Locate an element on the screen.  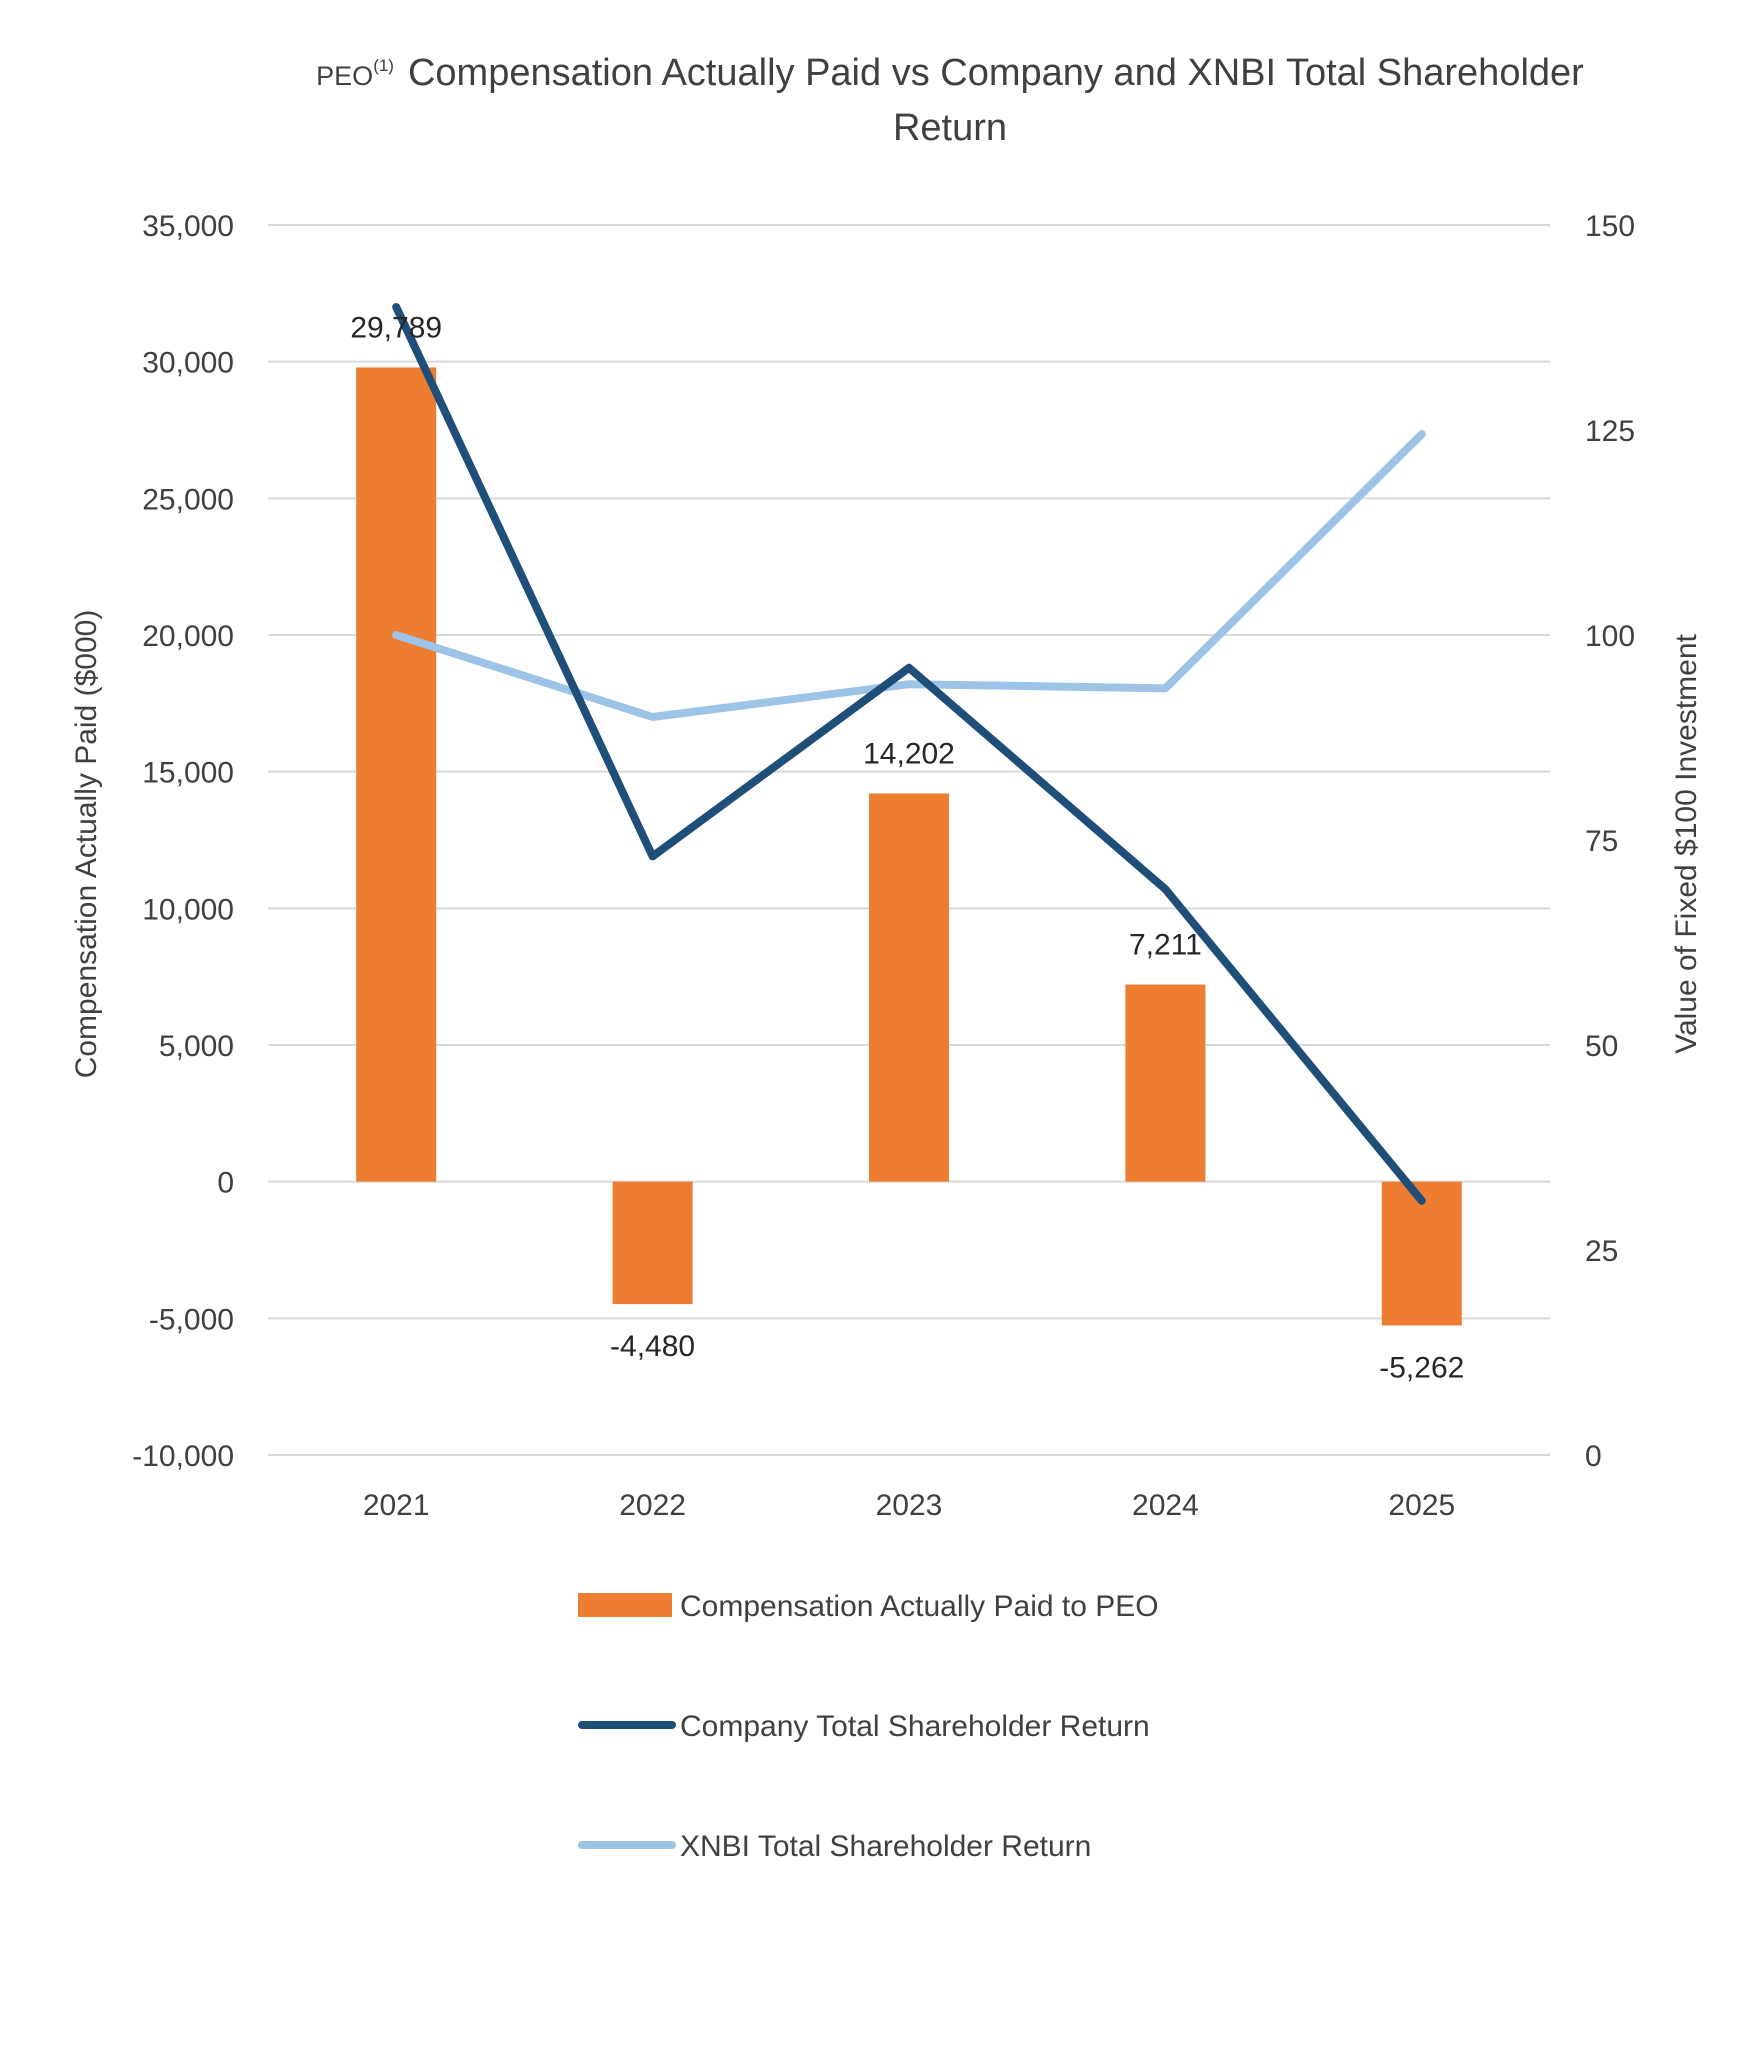
x-axis-ticks: 2021 2022 2023 2024 2025 is located at coordinates (909, 1505).